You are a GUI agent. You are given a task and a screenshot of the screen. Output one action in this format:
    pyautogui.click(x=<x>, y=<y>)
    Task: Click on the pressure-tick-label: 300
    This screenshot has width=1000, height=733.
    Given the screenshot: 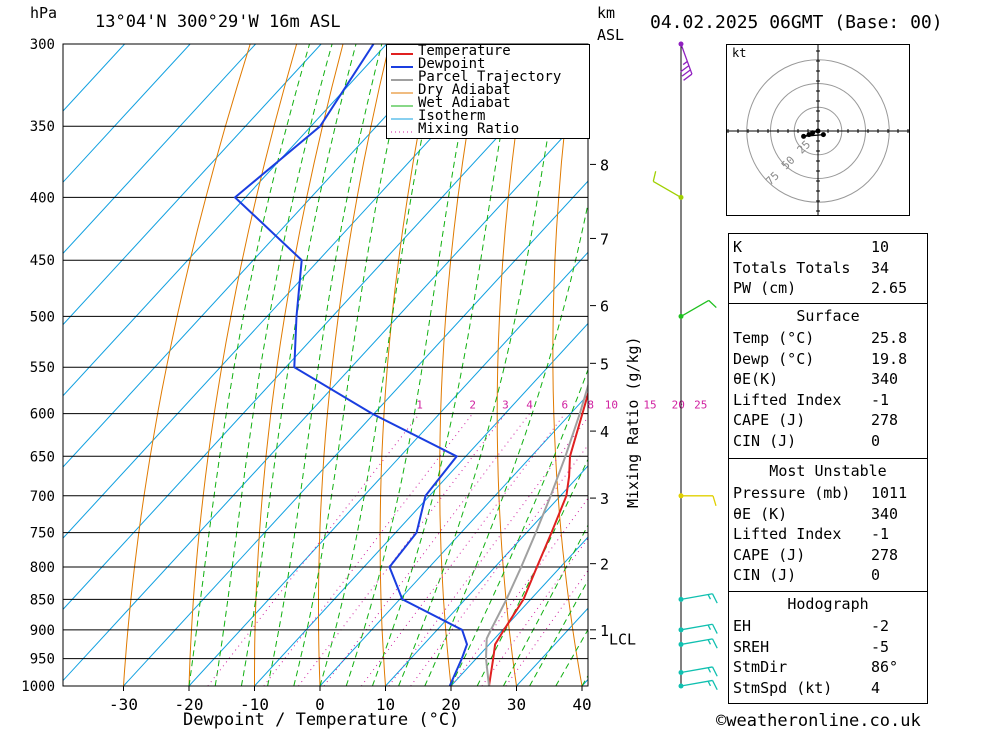 What is the action you would take?
    pyautogui.click(x=42, y=45)
    